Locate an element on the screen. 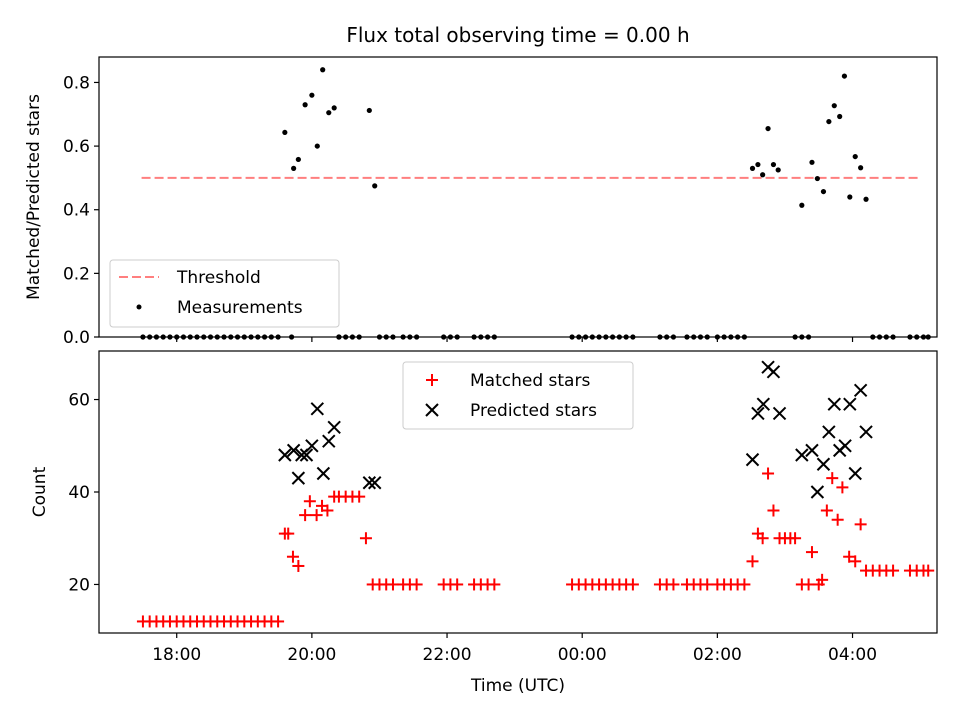 Image resolution: width=960 pixels, height=720 pixels. bottom-x-axis: 18:00 20:00 22:00 00:00 02:00 04:00 is located at coordinates (514, 649).